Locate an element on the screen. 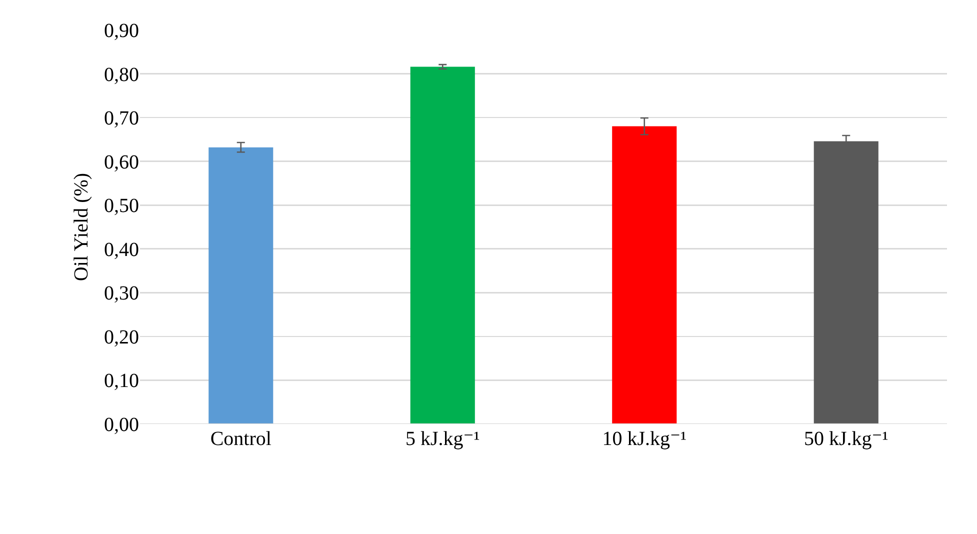  y-tick-label: 0,60 is located at coordinates (121, 162).